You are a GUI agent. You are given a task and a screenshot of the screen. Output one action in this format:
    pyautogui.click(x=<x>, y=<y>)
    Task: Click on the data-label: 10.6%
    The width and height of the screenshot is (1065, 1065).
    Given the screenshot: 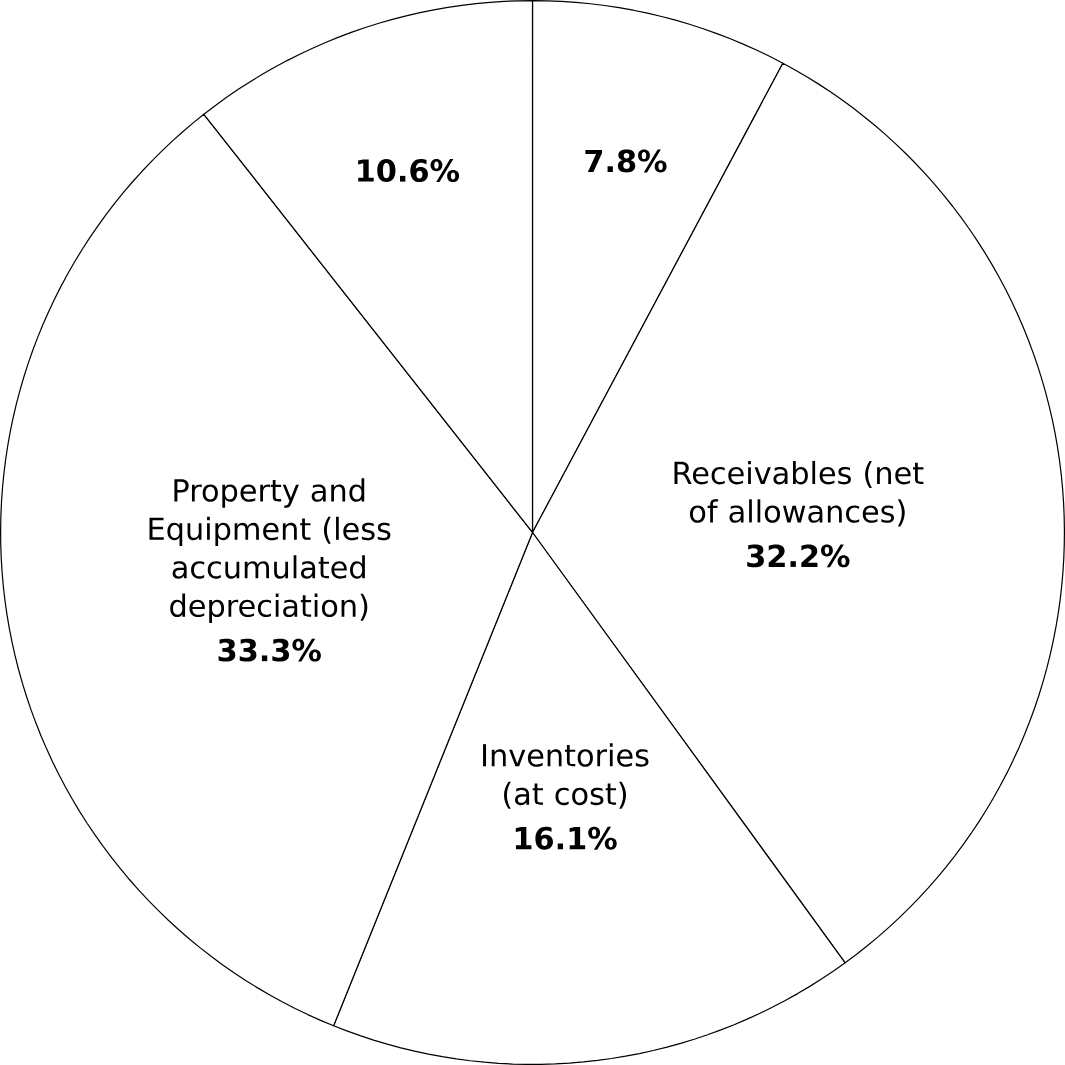 What is the action you would take?
    pyautogui.click(x=408, y=171)
    